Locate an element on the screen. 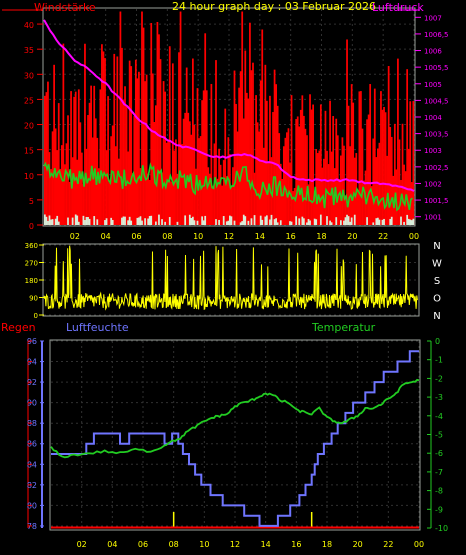 Image resolution: width=466 pixels, height=555 pixels. wind-time-tick-label: 00 is located at coordinates (414, 236).